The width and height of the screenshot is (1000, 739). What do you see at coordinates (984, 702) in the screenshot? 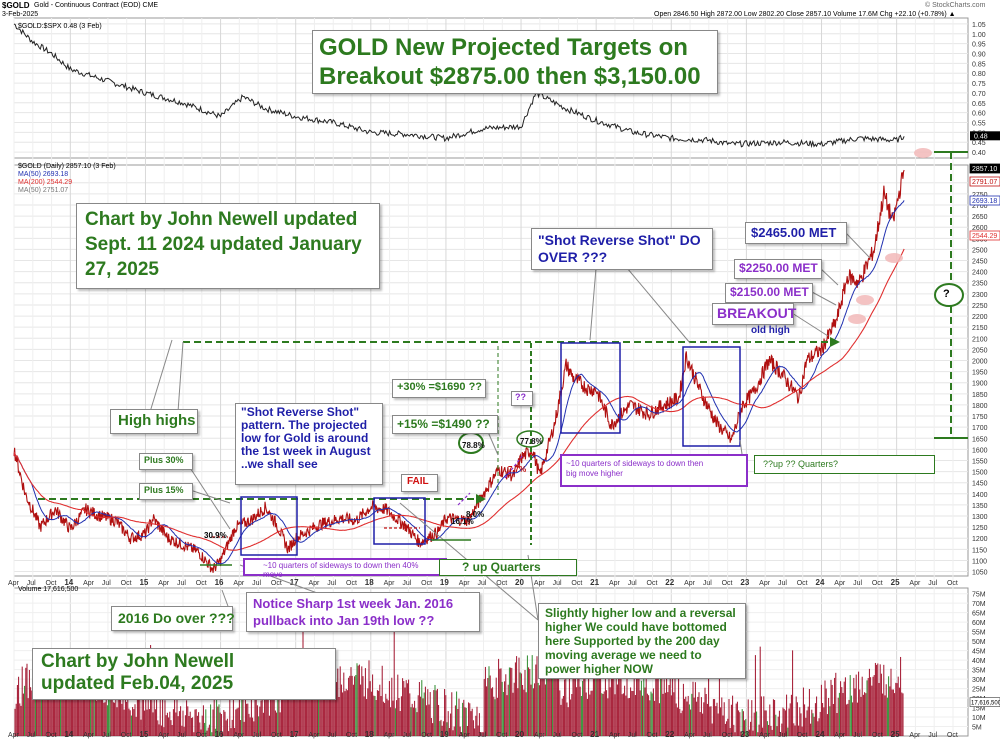
I see `volume-last-box` at bounding box center [984, 702].